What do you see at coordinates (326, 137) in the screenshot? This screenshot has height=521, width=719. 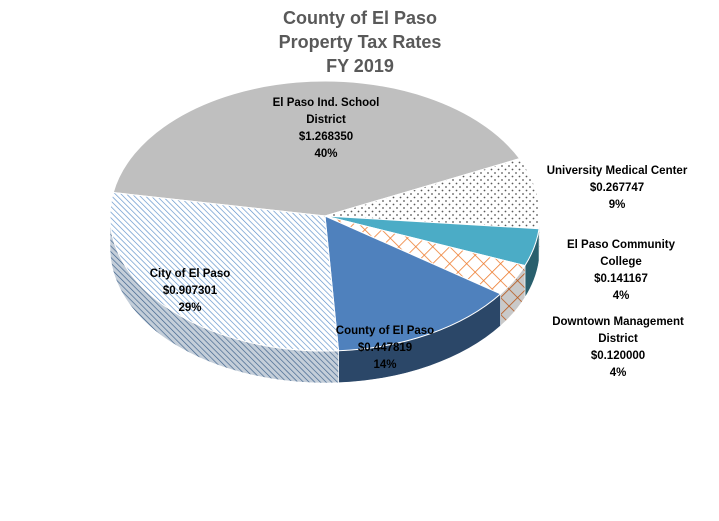 I see `data-label-value: $1.268350` at bounding box center [326, 137].